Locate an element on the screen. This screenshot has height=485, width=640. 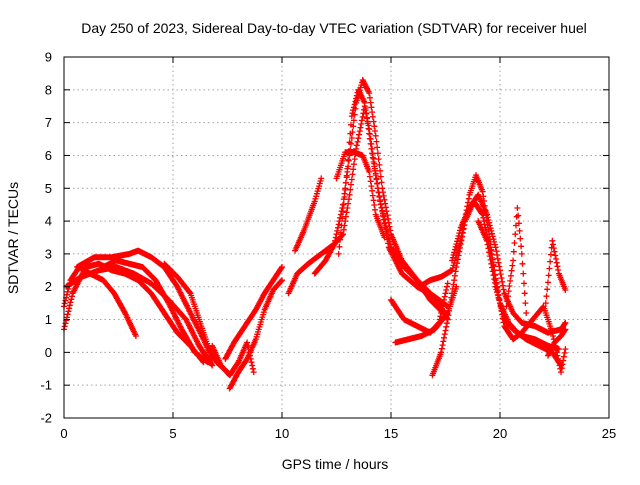
x-tick-label: 0 is located at coordinates (63, 433).